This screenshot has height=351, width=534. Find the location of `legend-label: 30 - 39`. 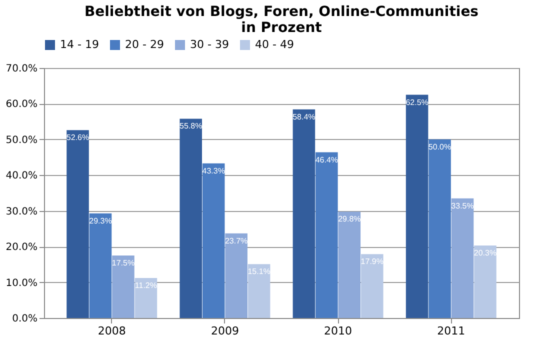

legend-label: 30 - 39 is located at coordinates (209, 44).